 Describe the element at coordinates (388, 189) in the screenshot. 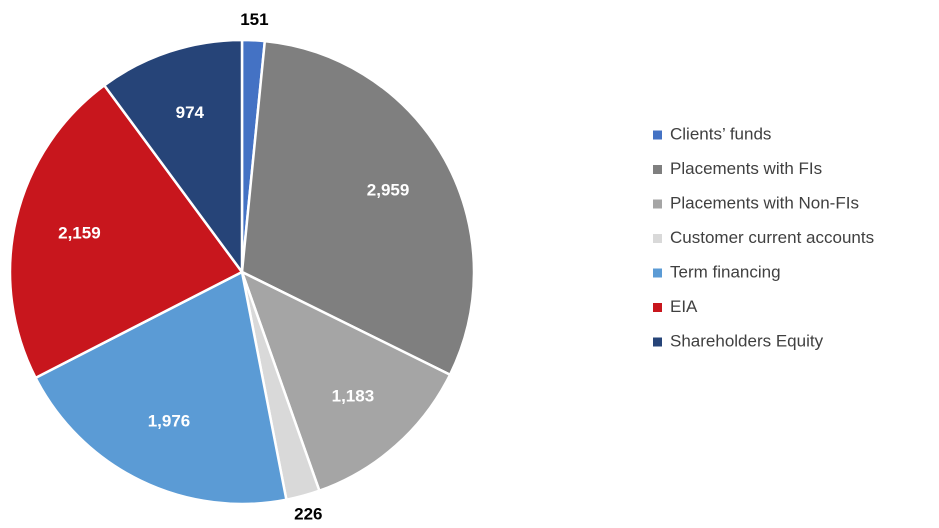

I see `data-label: 2,959` at that location.